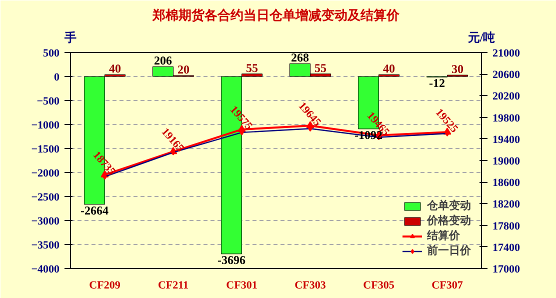 This screenshot has width=556, height=298. What do you see at coordinates (184, 69) in the screenshot?
I see `data-label: 20` at bounding box center [184, 69].